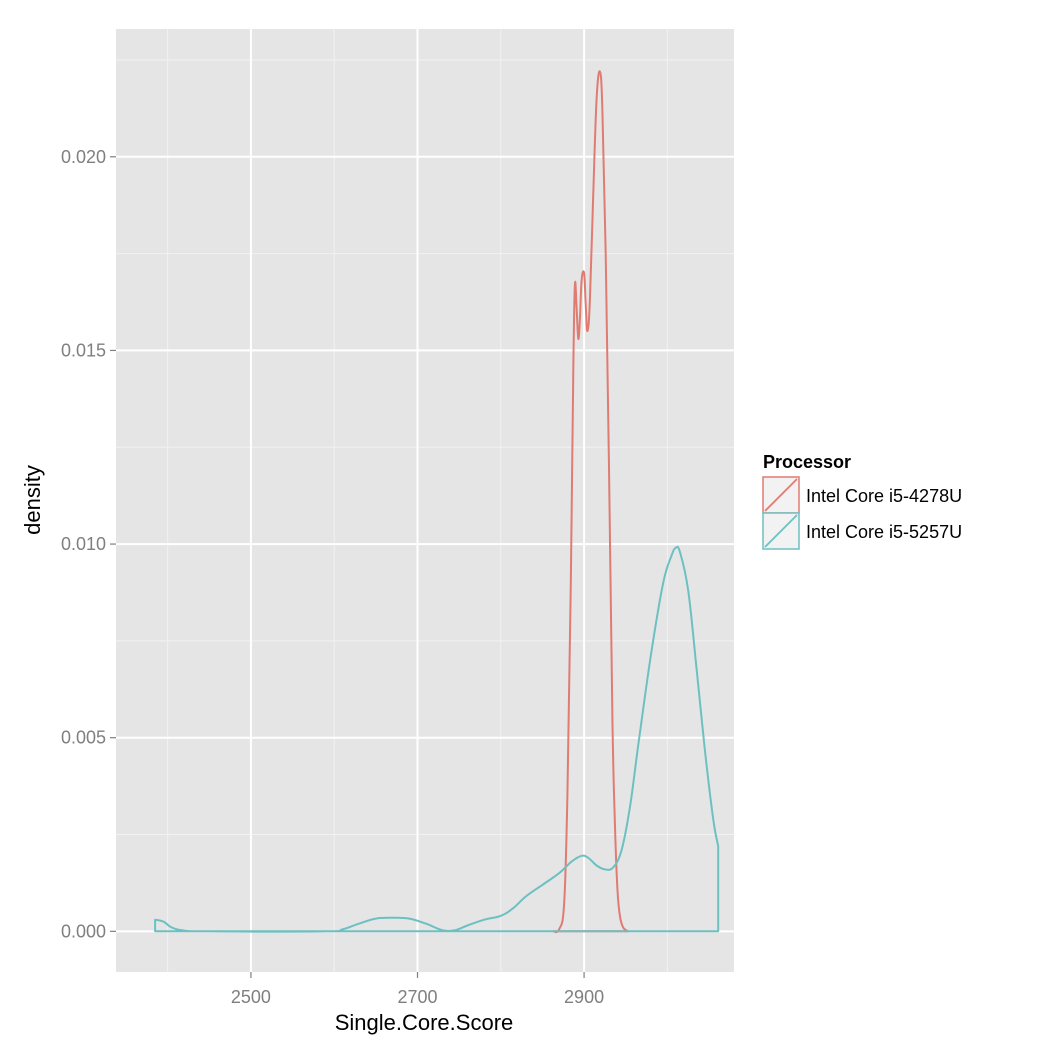 This screenshot has height=1050, width=1050. I want to click on y-tick-label: 0.000, so click(83, 931).